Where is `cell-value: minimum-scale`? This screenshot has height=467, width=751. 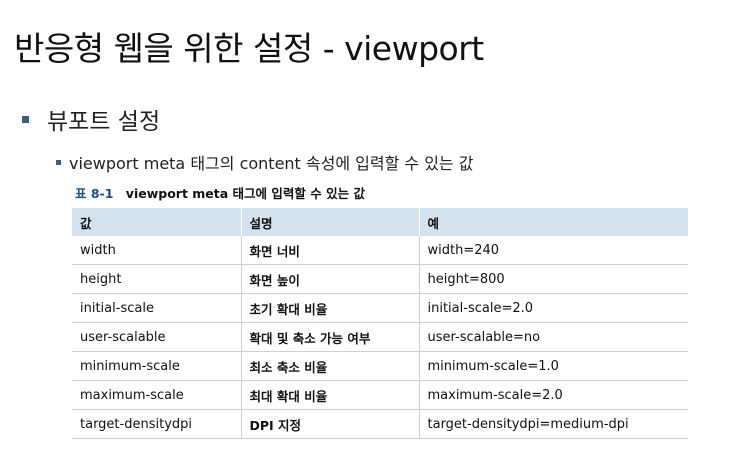 cell-value: minimum-scale is located at coordinates (157, 366).